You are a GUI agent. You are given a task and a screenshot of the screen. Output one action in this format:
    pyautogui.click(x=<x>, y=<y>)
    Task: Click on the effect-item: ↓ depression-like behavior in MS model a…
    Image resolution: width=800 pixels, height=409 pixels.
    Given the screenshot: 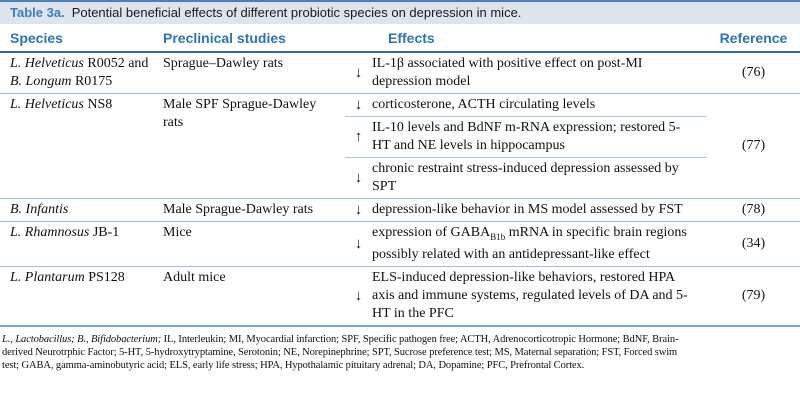 What is the action you would take?
    pyautogui.click(x=526, y=210)
    